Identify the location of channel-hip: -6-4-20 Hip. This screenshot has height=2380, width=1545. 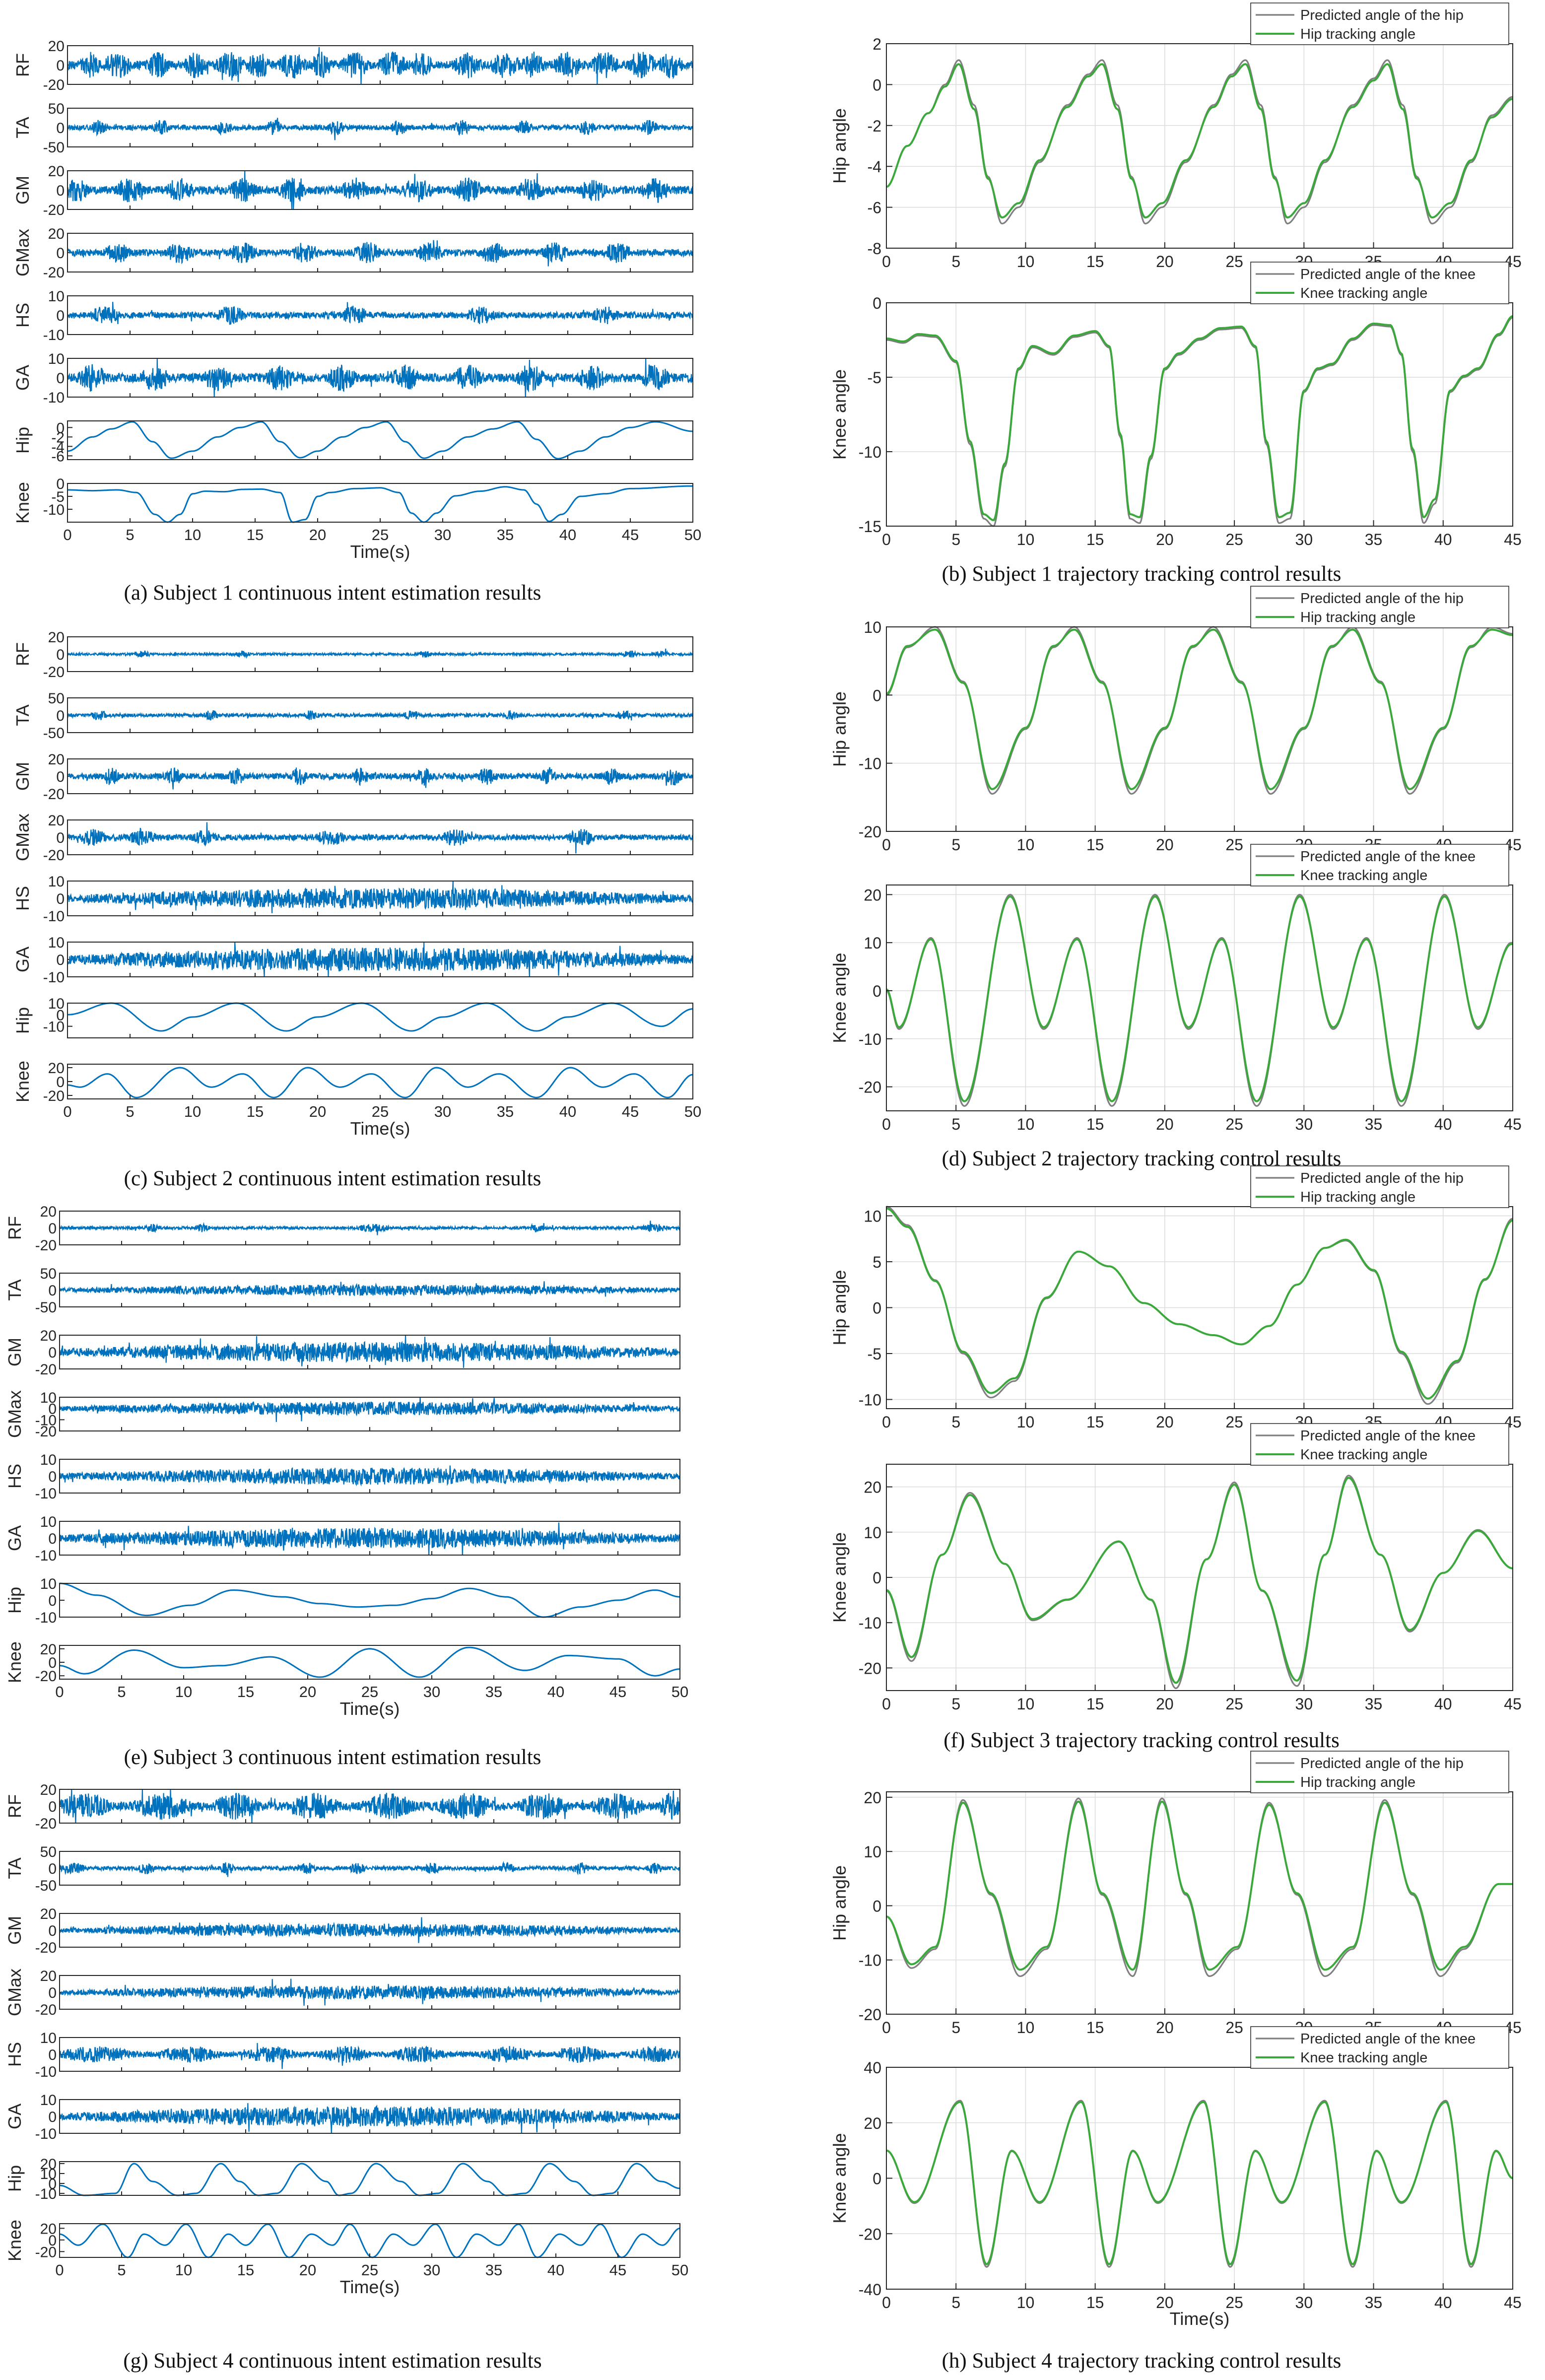
(352, 442).